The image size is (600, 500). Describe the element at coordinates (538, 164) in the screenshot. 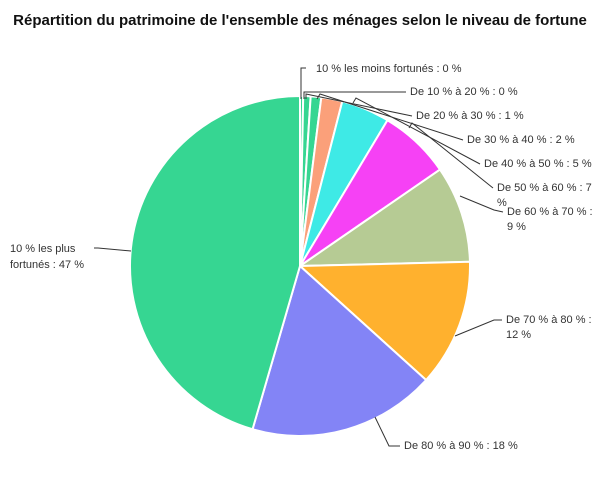

I see `slice-label-4: De 40 % à 50 % : 5 %` at that location.